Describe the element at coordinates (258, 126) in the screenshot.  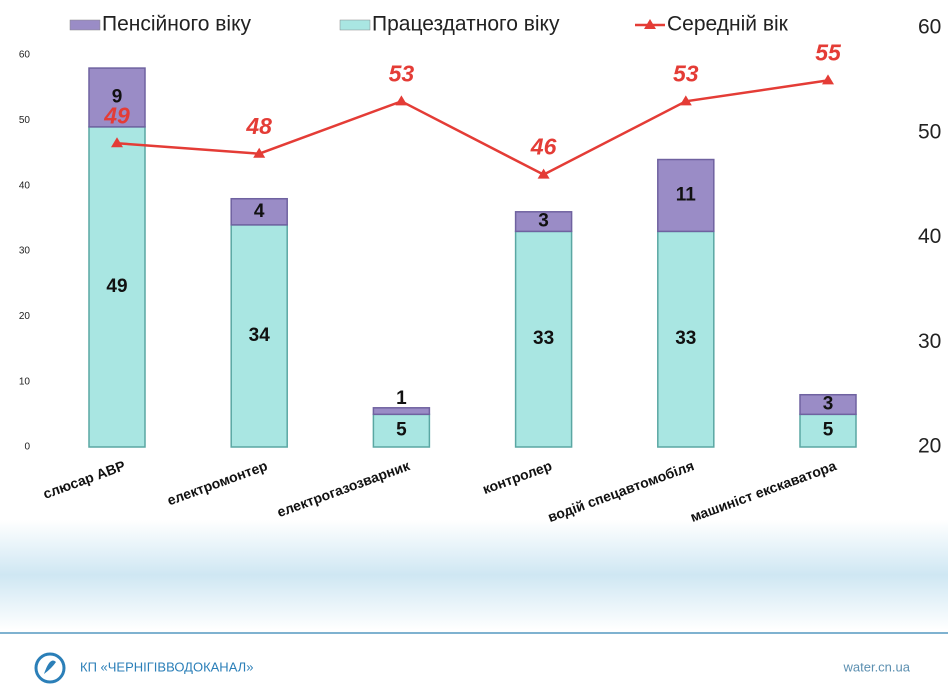
I see `line-label: 48` at that location.